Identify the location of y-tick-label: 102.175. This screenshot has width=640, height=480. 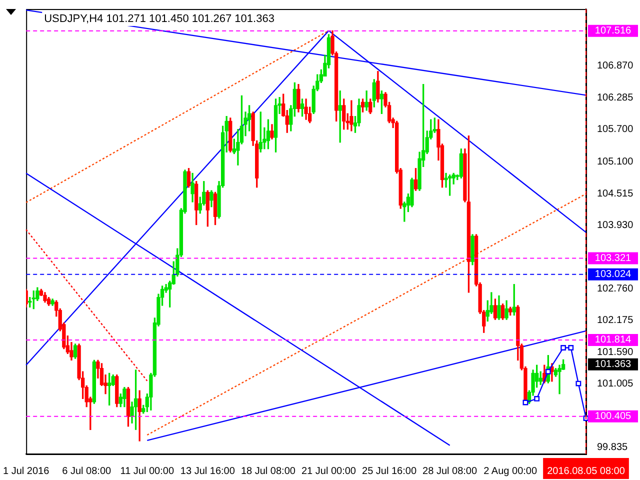
(615, 320).